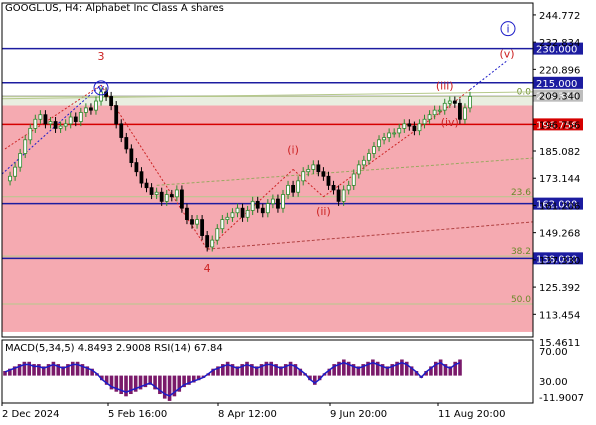 The width and height of the screenshot is (596, 425). What do you see at coordinates (559, 288) in the screenshot?
I see `y-tick-label: 125.392` at bounding box center [559, 288].